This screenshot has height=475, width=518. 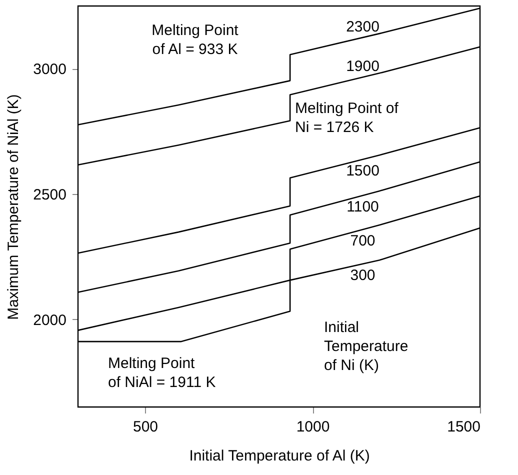 What do you see at coordinates (196, 40) in the screenshot?
I see `annotation: Melting Point of Al = 933 K` at bounding box center [196, 40].